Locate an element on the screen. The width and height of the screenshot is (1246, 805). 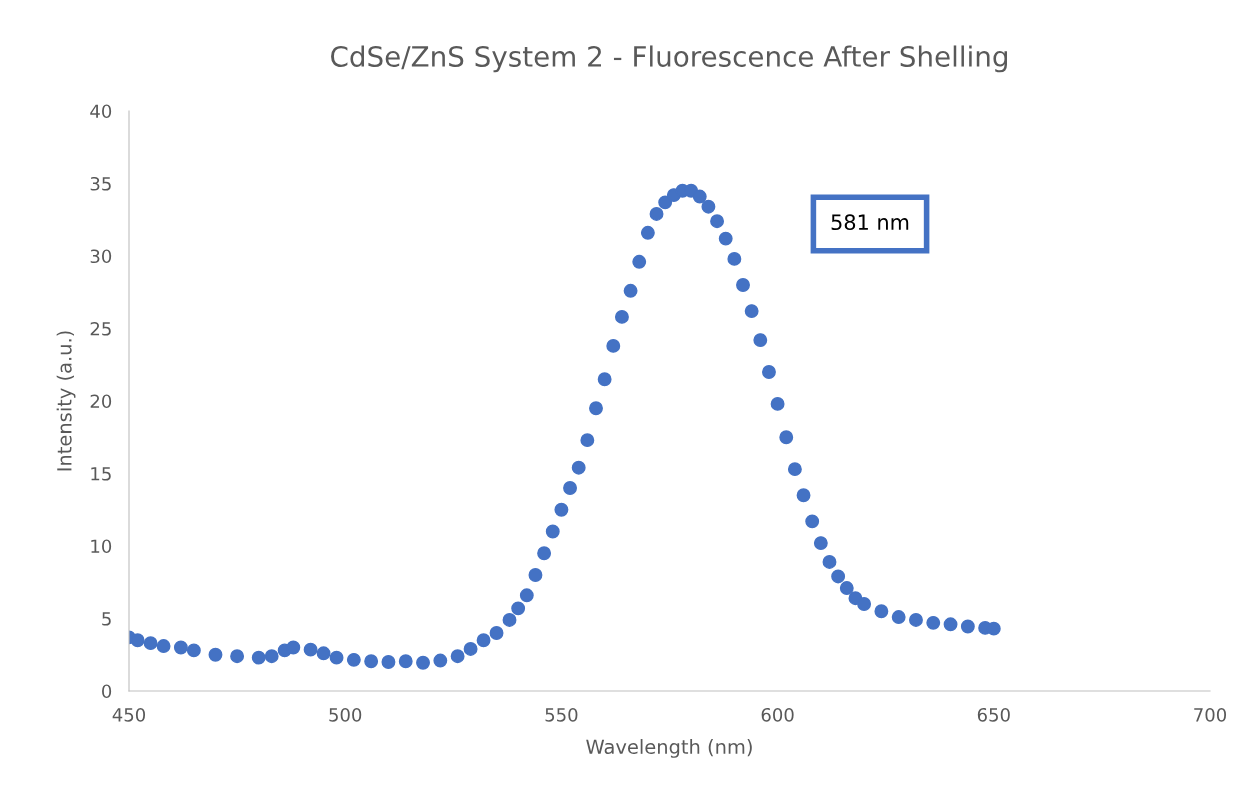
x-tick-label: 700 is located at coordinates (1210, 714).